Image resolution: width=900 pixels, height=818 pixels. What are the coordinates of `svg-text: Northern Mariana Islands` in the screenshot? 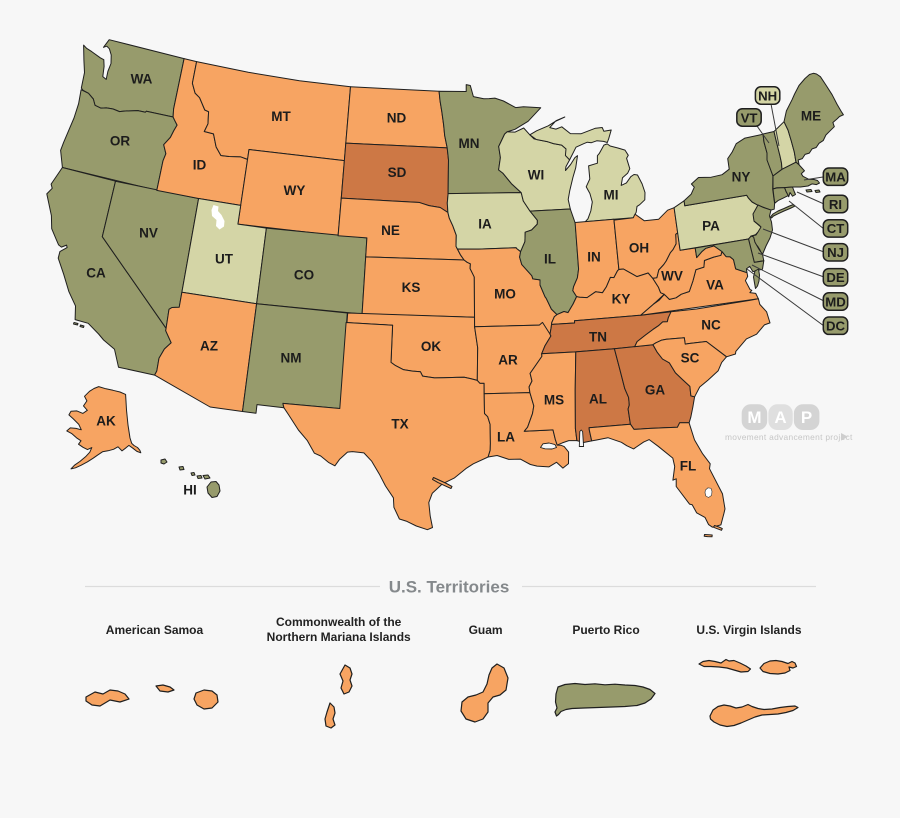 It's located at (339, 637).